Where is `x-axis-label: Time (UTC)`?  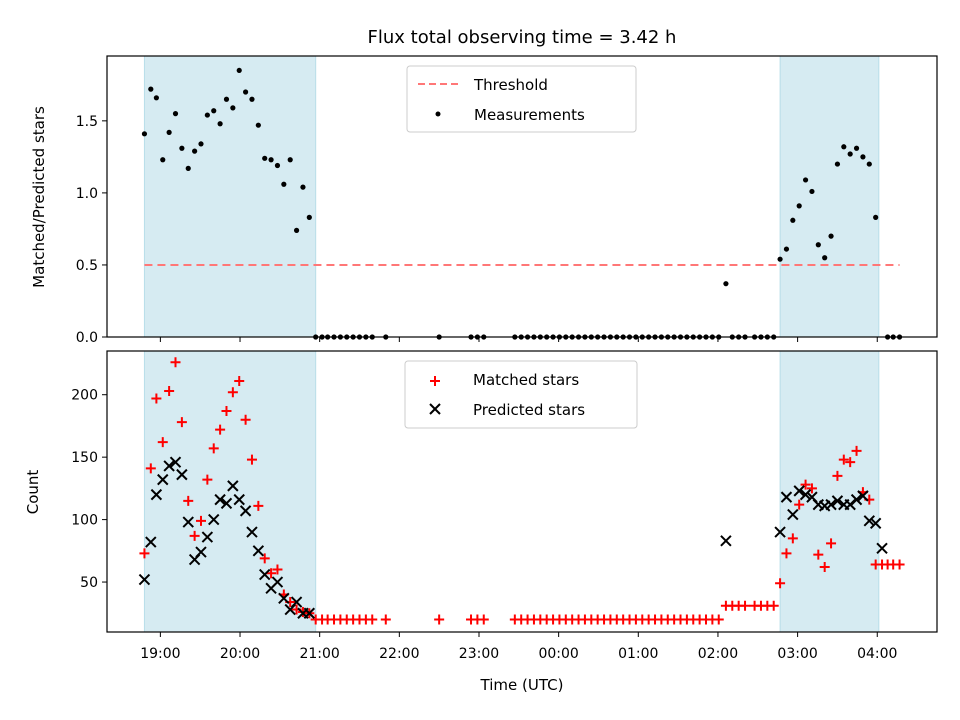 x-axis-label: Time (UTC) is located at coordinates (522, 685).